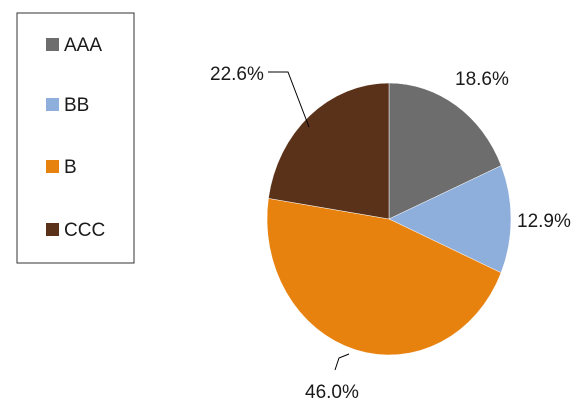 This screenshot has width=578, height=403. Describe the element at coordinates (52, 166) in the screenshot. I see `legend-swatch-b` at that location.